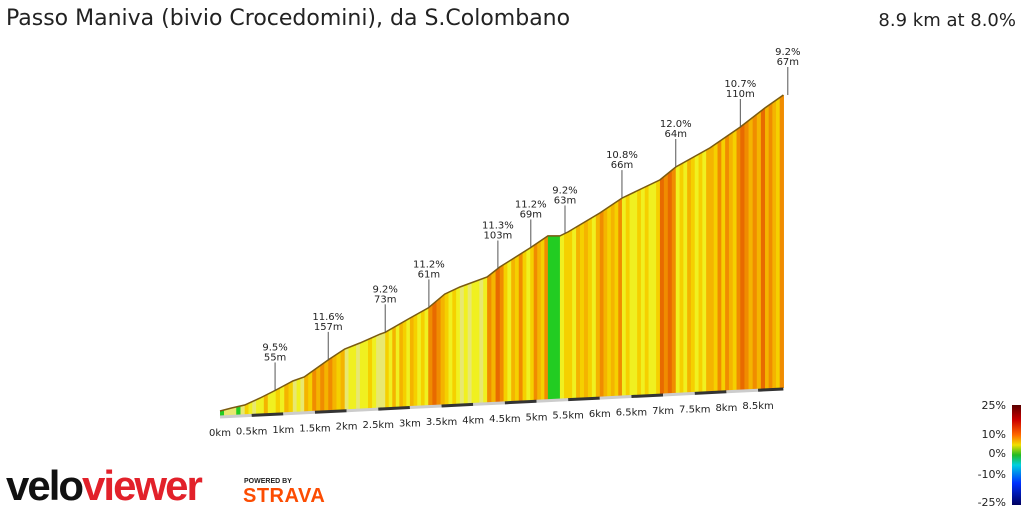 The width and height of the screenshot is (1024, 512). Describe the element at coordinates (676, 134) in the screenshot. I see `annotation-length: 64m` at that location.